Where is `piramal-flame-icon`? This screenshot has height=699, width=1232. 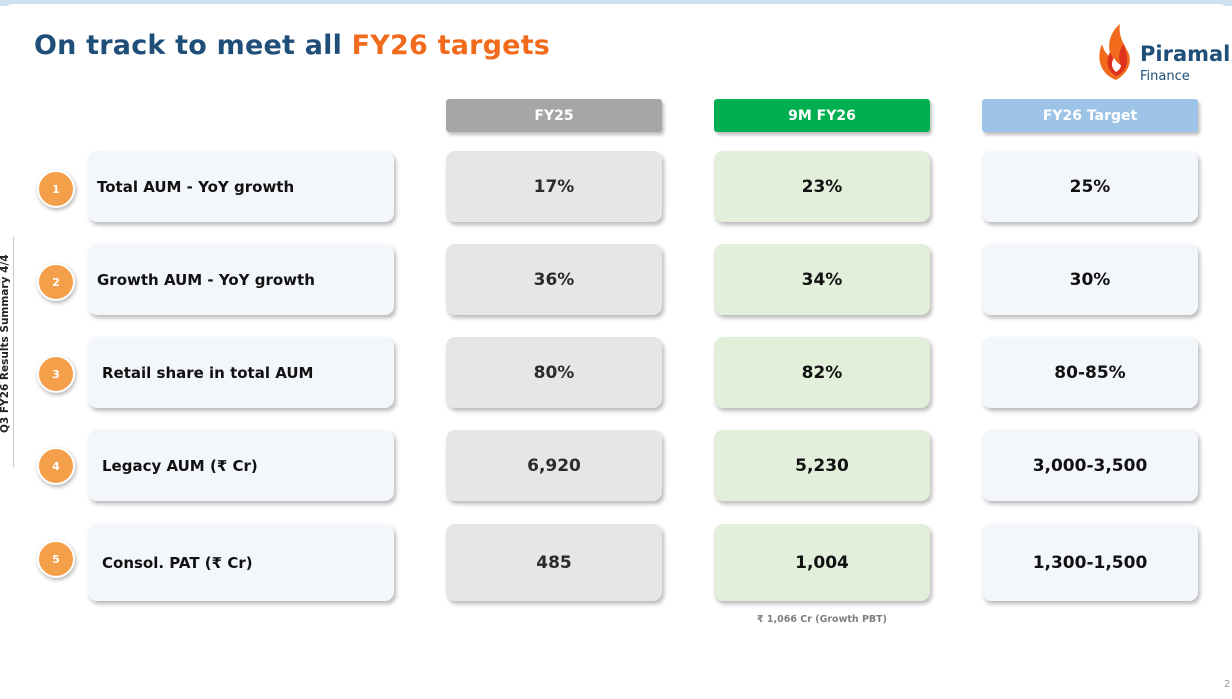
piramal-flame-icon is located at coordinates (1114, 52).